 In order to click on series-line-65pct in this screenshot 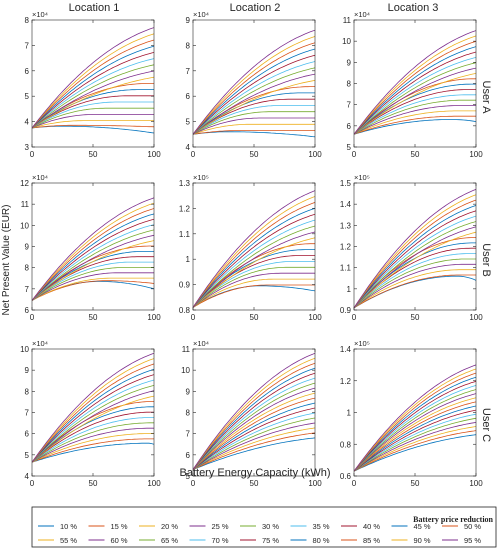, I will do `click(93, 265)`.